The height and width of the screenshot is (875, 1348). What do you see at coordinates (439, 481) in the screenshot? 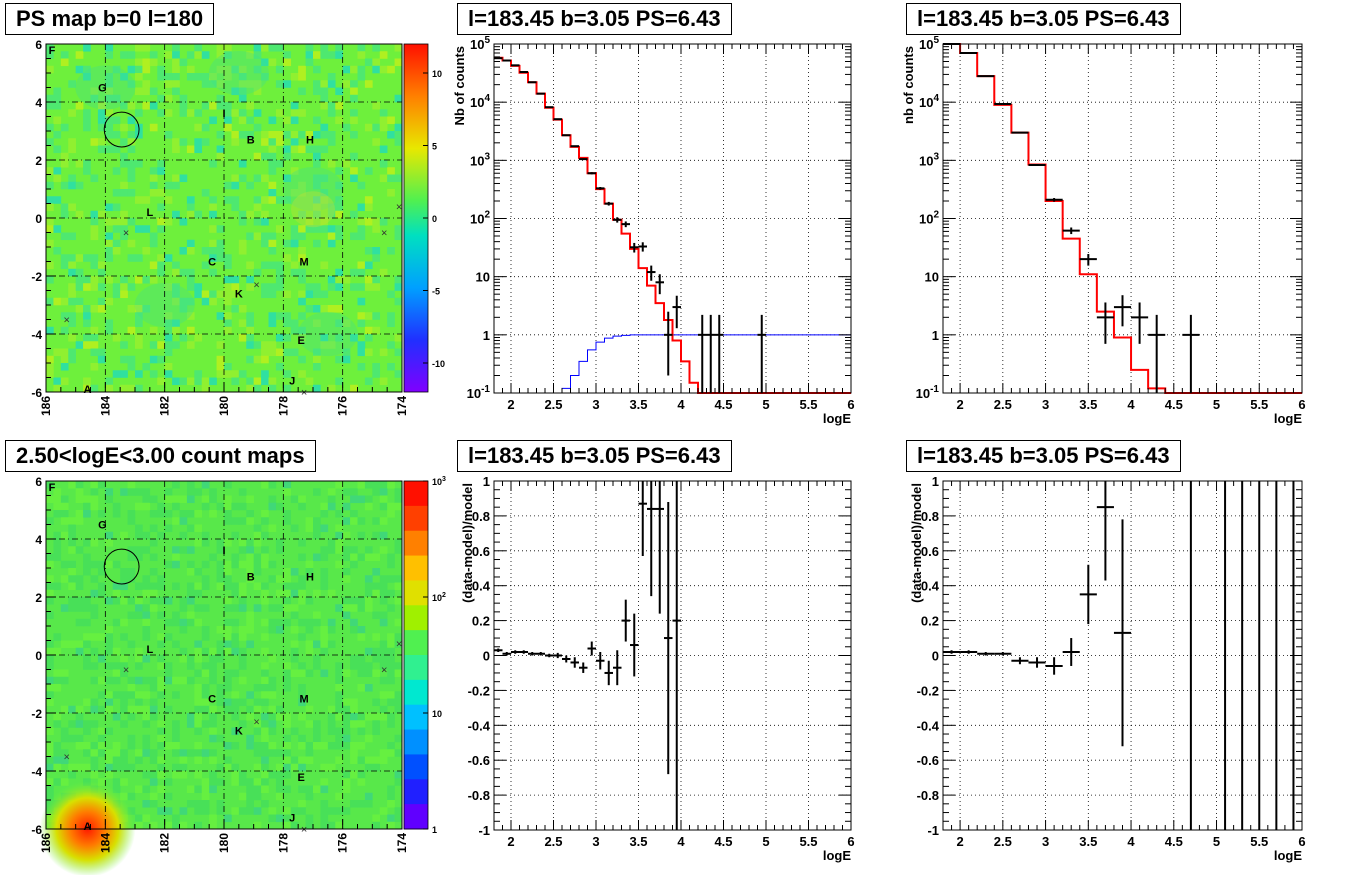
I see `colorbar-label: 103` at bounding box center [439, 481].